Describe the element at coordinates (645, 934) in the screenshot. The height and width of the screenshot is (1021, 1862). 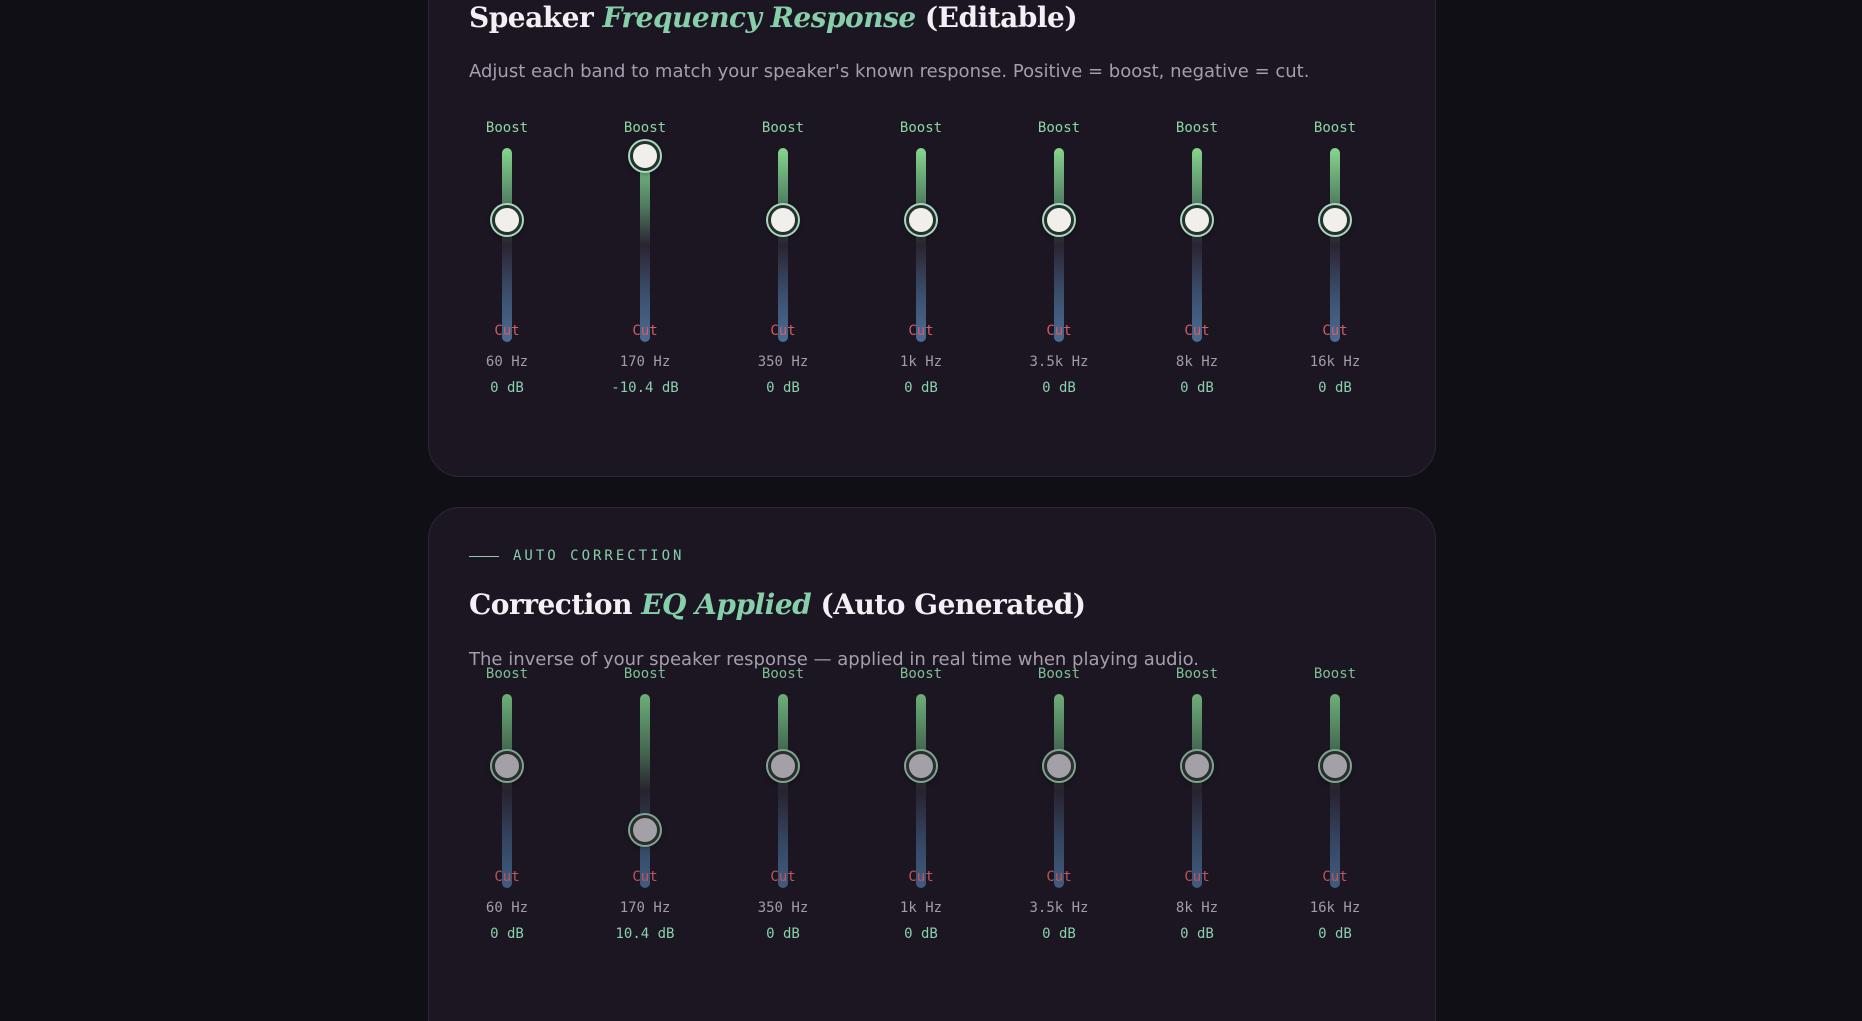
I see `gain-value-label: 10.4 dB` at that location.